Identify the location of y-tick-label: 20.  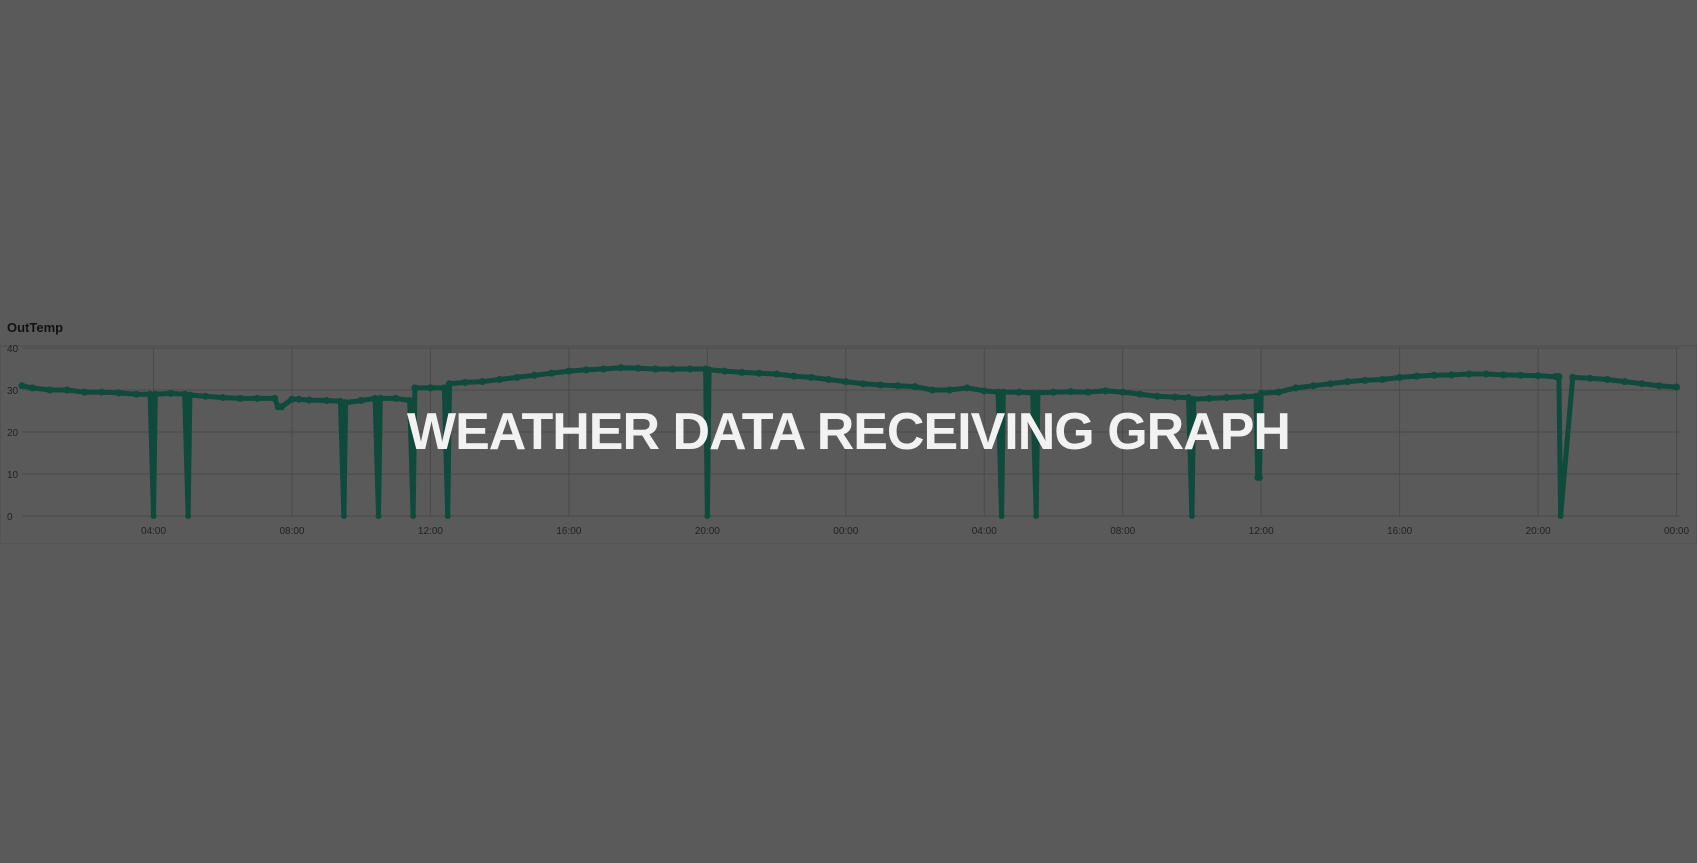
(13, 433).